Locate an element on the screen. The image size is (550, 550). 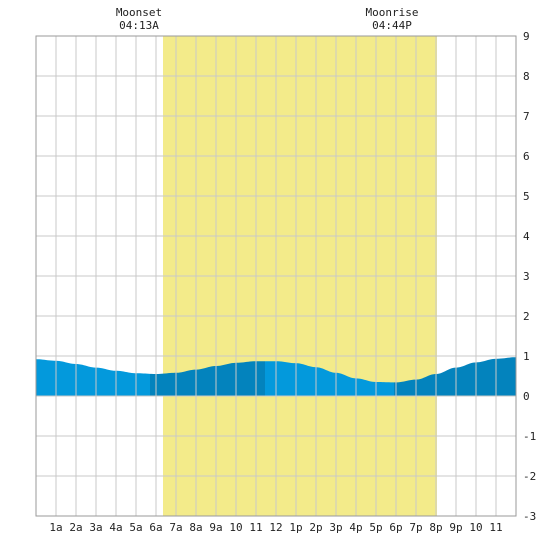
x-tick-label: 8a is located at coordinates (195, 527).